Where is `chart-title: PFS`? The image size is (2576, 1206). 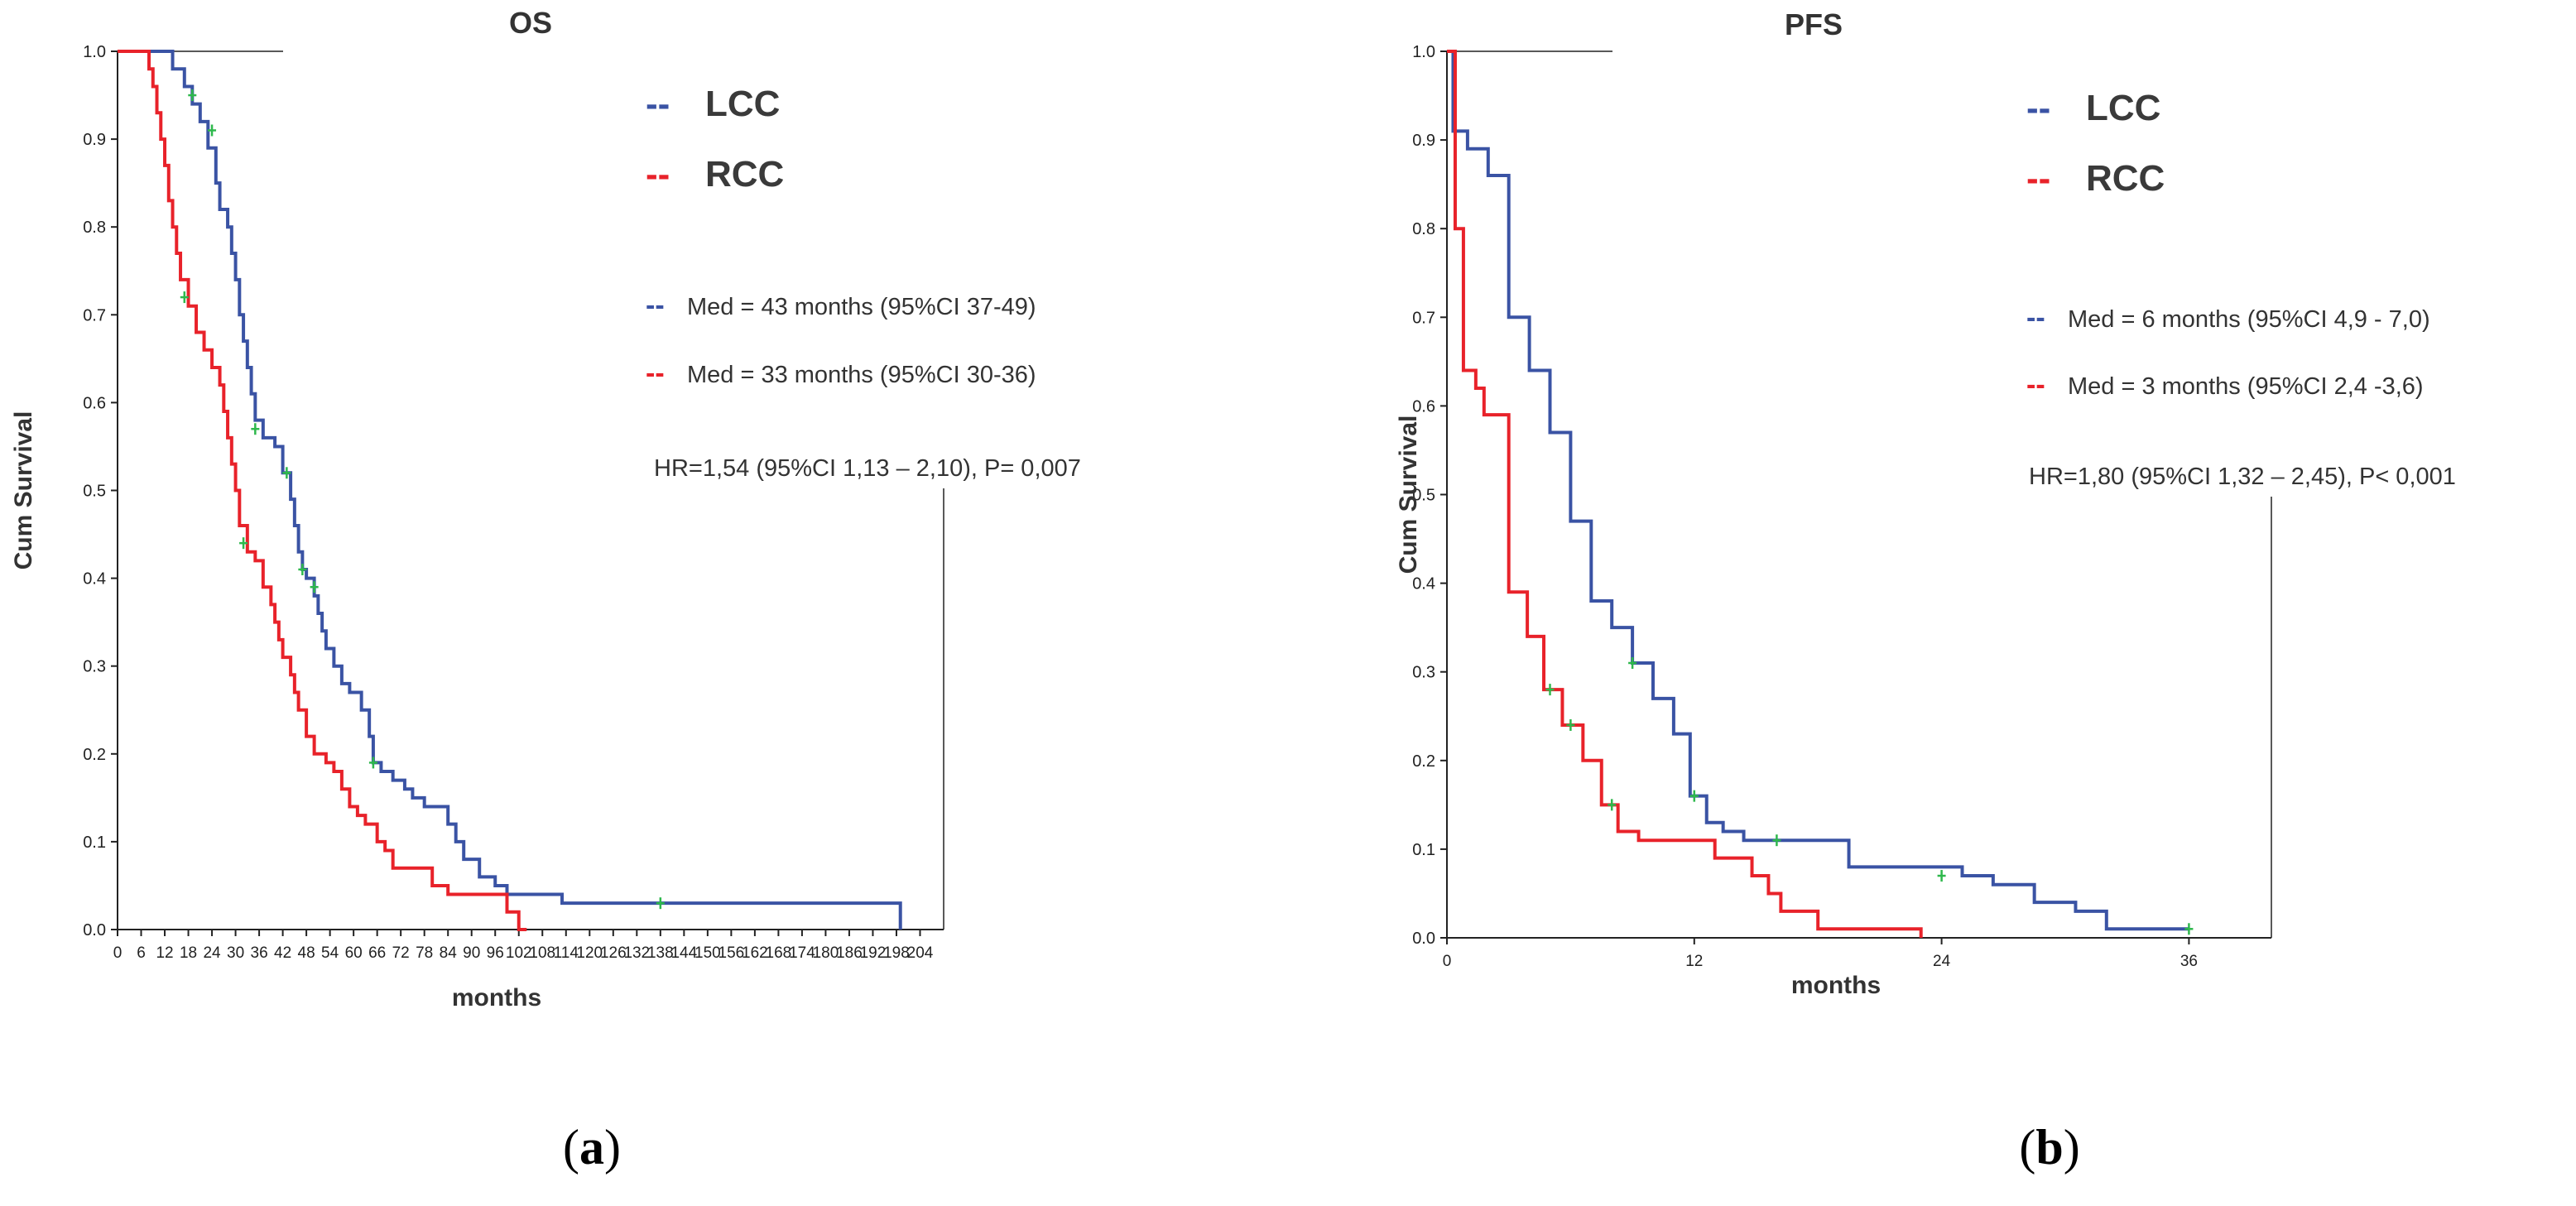 chart-title: PFS is located at coordinates (1814, 24).